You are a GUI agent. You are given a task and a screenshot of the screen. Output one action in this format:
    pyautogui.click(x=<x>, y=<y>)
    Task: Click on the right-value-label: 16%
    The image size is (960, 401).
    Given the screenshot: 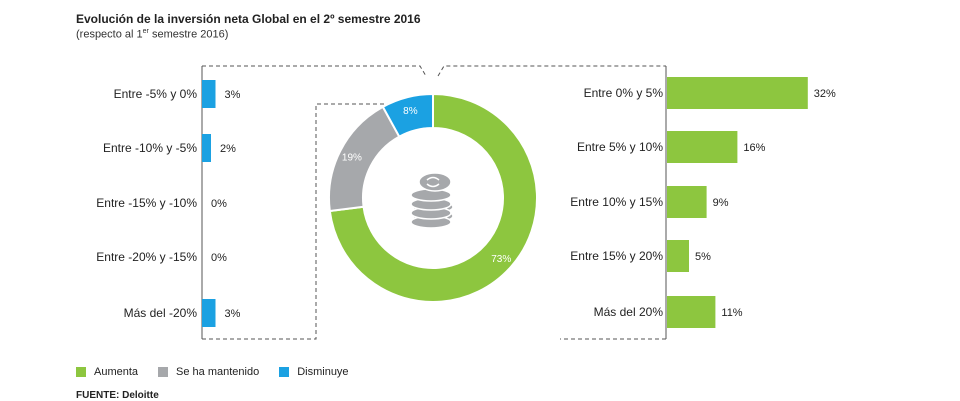 What is the action you would take?
    pyautogui.click(x=754, y=148)
    